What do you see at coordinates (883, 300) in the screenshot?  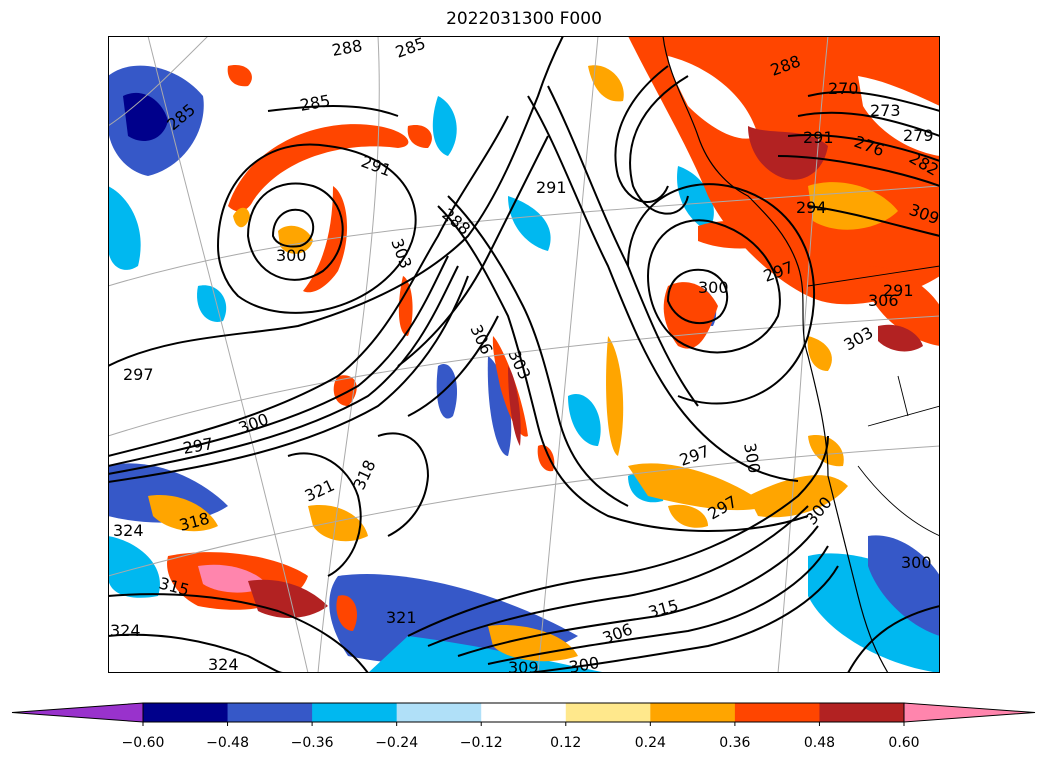 I see `contour-label: 306` at bounding box center [883, 300].